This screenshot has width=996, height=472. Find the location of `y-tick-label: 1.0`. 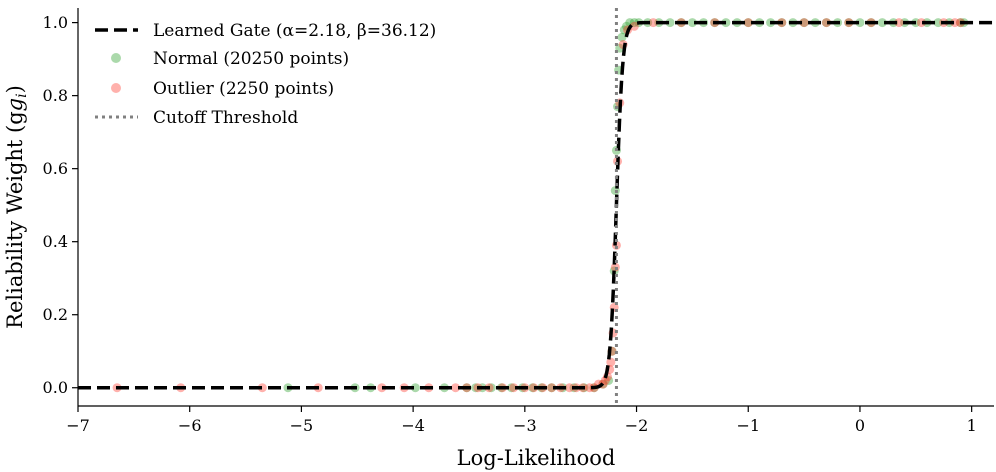

y-tick-label: 1.0 is located at coordinates (55, 22).